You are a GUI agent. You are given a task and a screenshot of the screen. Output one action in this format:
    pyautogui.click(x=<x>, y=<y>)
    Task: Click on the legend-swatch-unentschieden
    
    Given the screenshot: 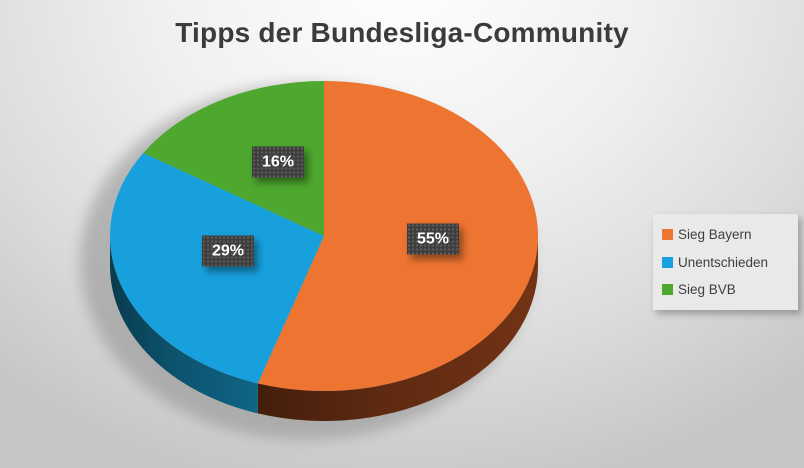 What is the action you would take?
    pyautogui.click(x=667, y=262)
    